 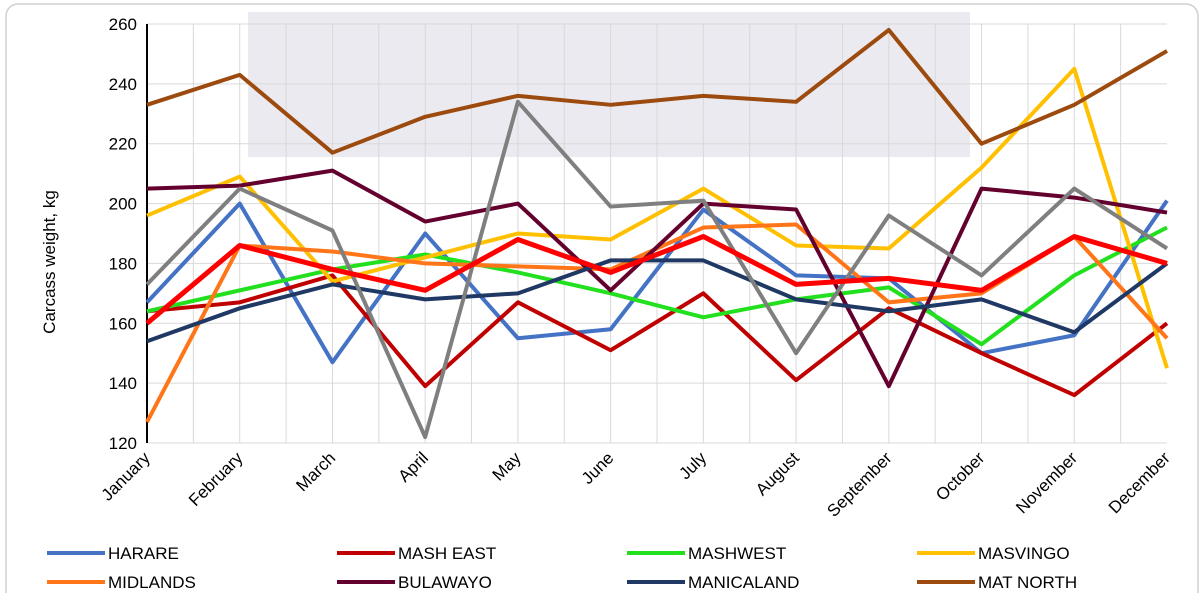 What do you see at coordinates (123, 204) in the screenshot?
I see `y-tick-label: 200` at bounding box center [123, 204].